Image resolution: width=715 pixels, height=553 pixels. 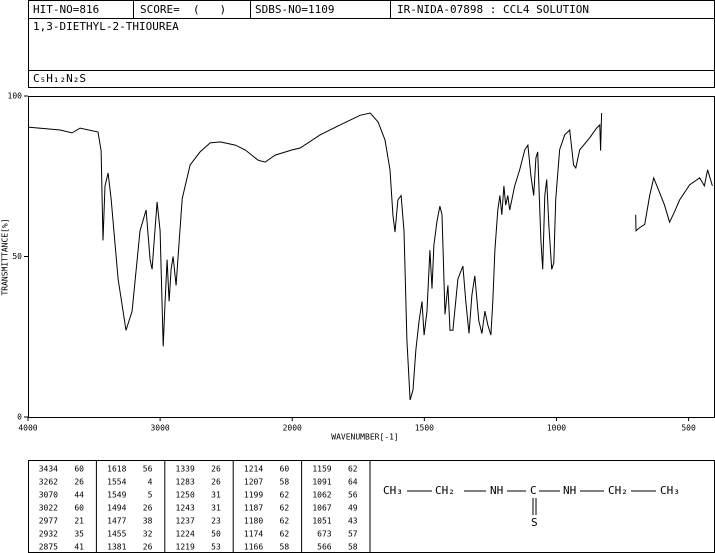 What do you see at coordinates (321, 482) in the screenshot?
I see `peak-wavenumber: 1091` at bounding box center [321, 482].